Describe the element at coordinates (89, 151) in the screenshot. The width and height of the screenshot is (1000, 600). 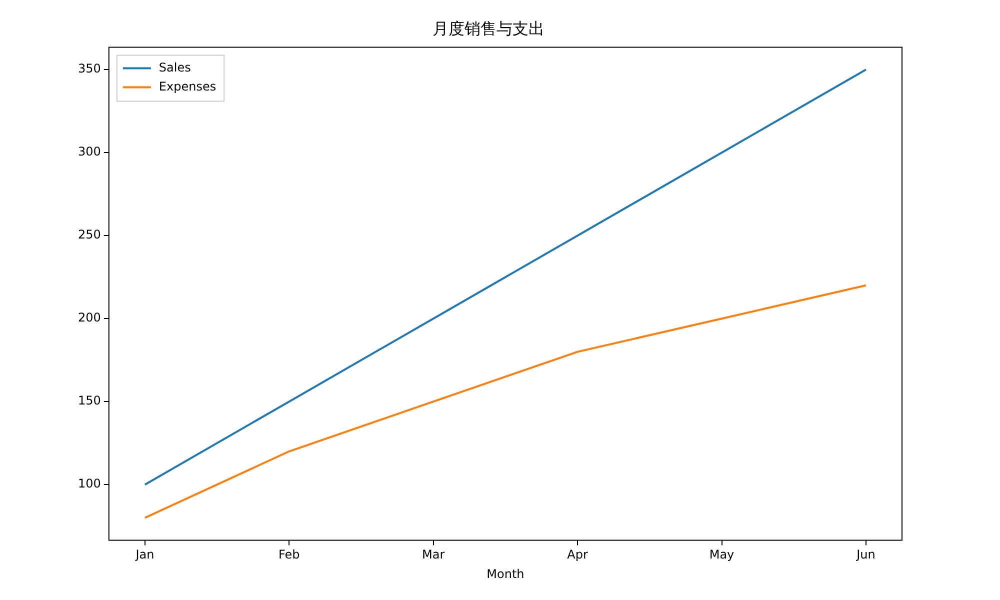
I see `y-tick-label: 300` at that location.